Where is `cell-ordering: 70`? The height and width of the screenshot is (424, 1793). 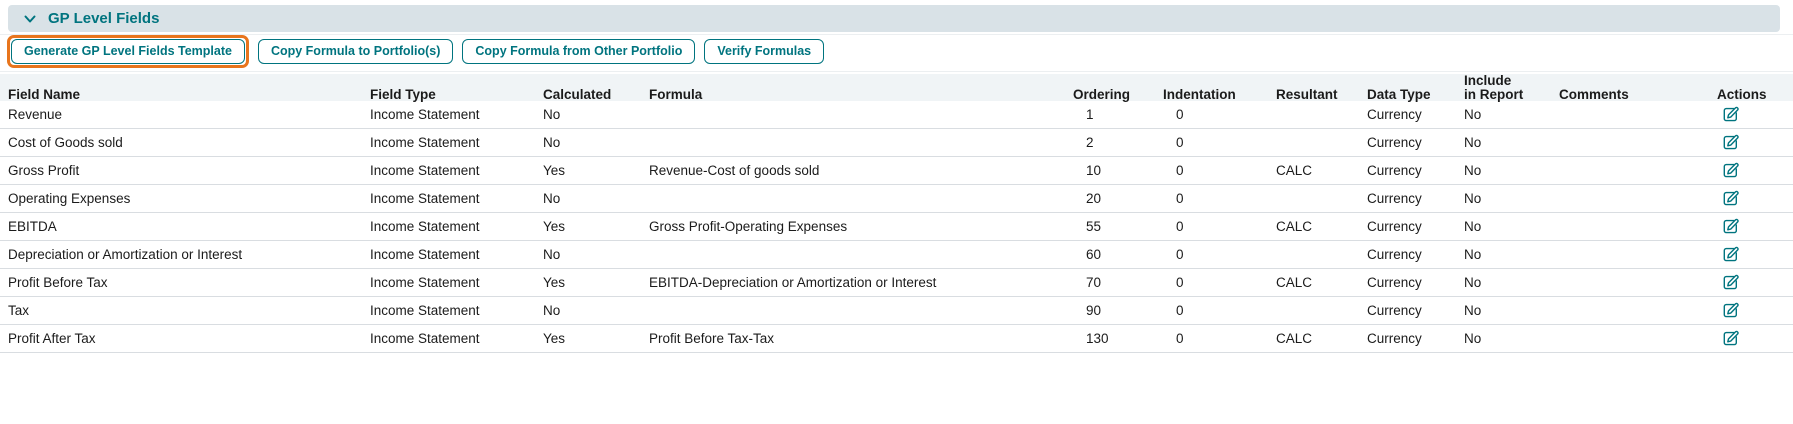
cell-ordering: 70 is located at coordinates (1094, 282).